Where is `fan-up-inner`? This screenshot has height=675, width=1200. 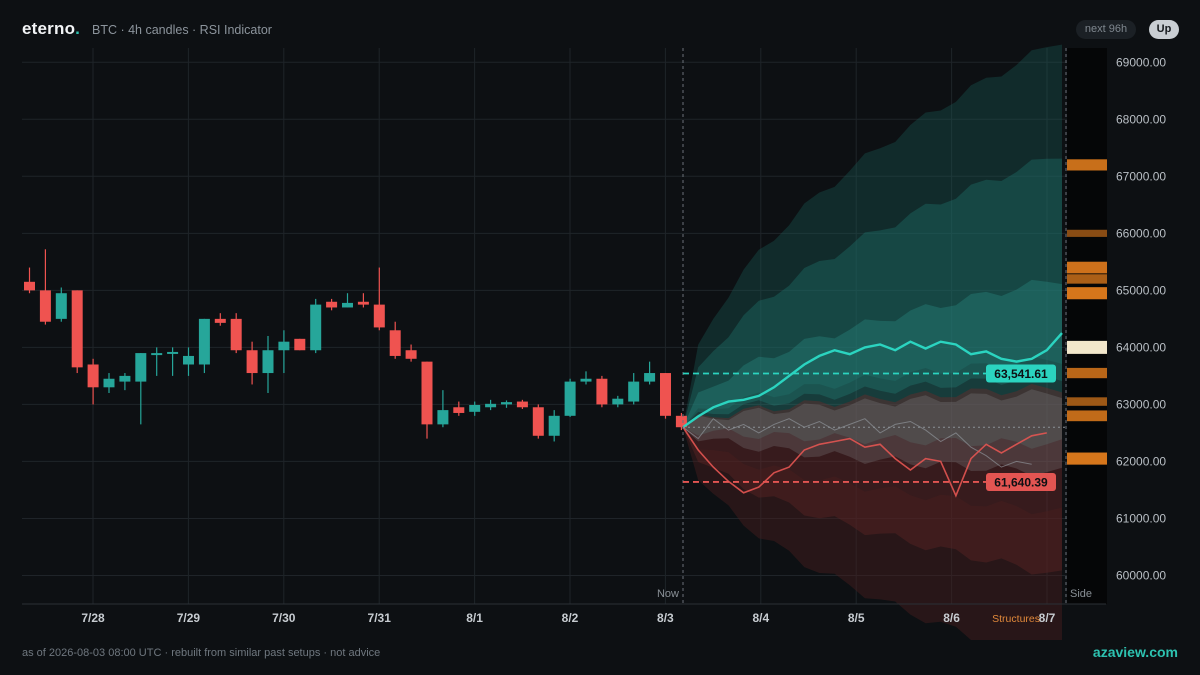
fan-up-inner is located at coordinates (872, 364).